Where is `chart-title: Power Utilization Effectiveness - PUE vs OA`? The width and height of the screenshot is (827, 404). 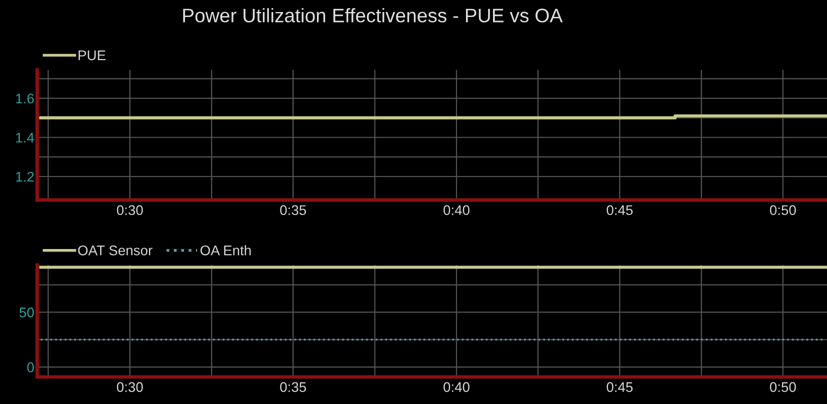
chart-title: Power Utilization Effectiveness - PUE vs OA is located at coordinates (373, 15).